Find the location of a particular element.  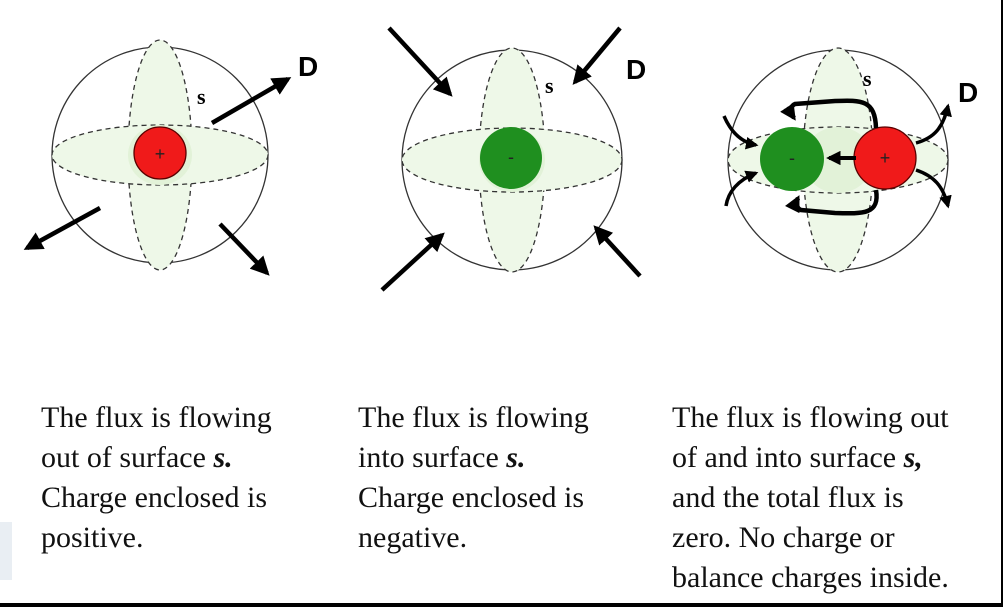

positive-charge: + is located at coordinates (160, 153).